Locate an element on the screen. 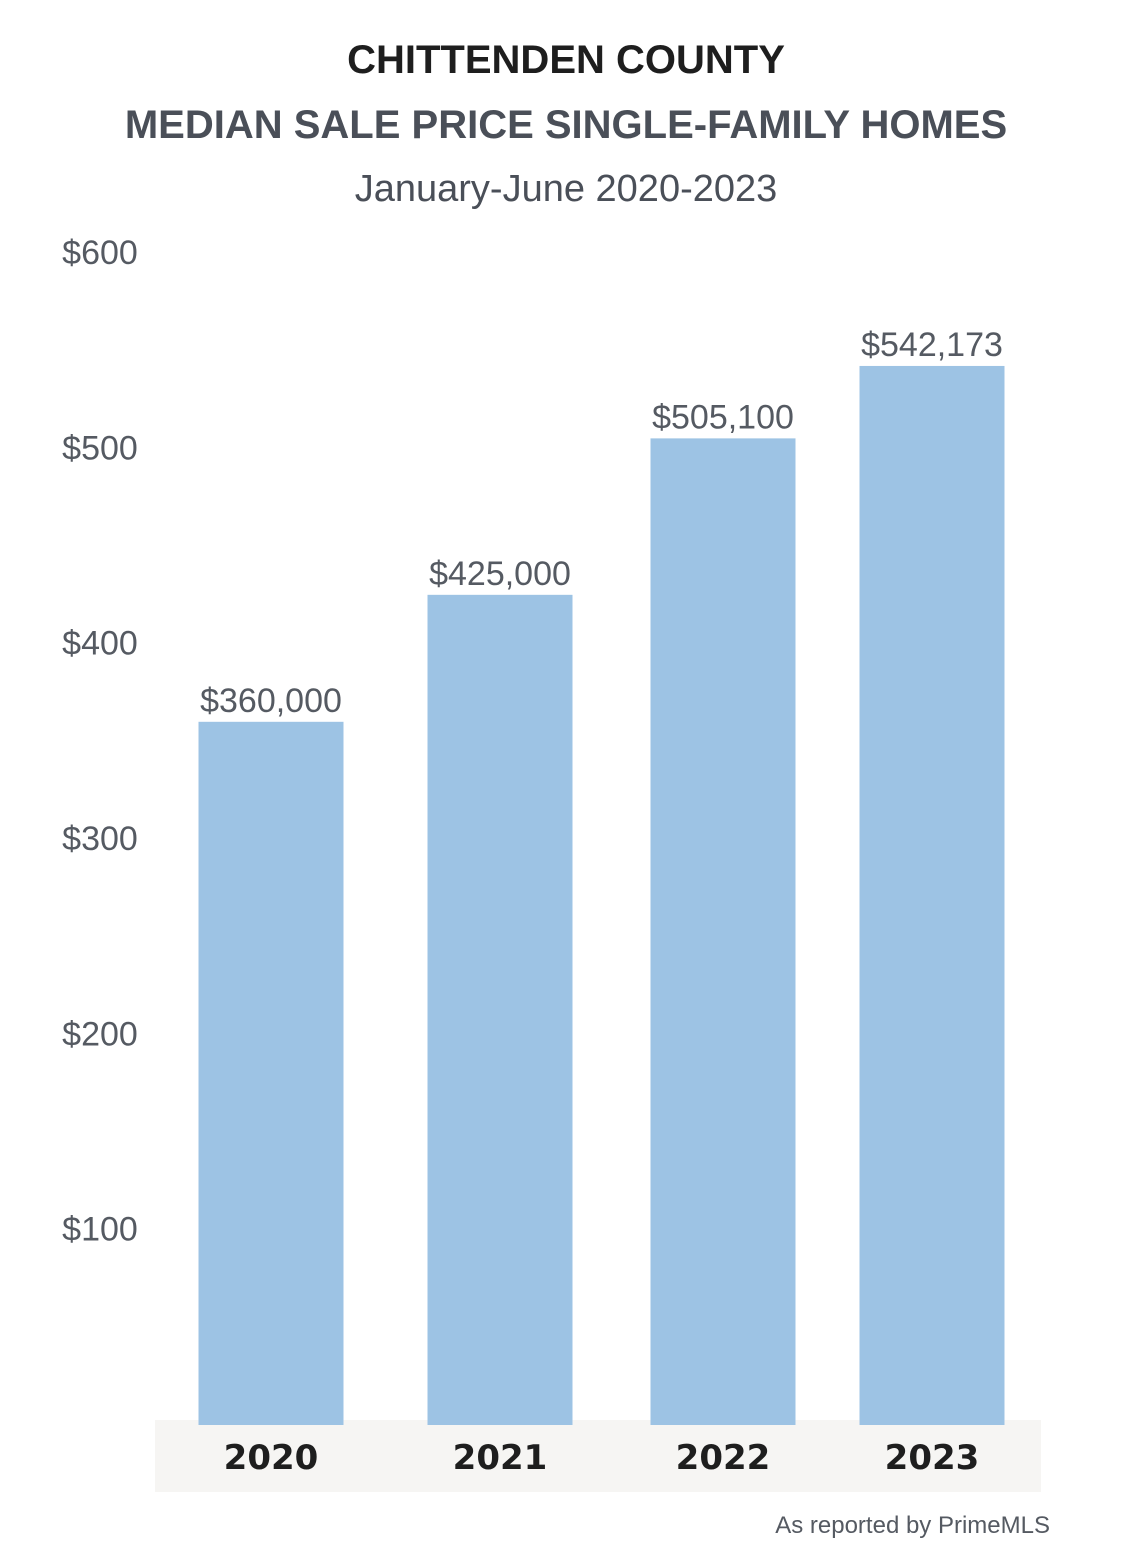 The height and width of the screenshot is (1558, 1132). y-tick-label: $300 is located at coordinates (100, 839).